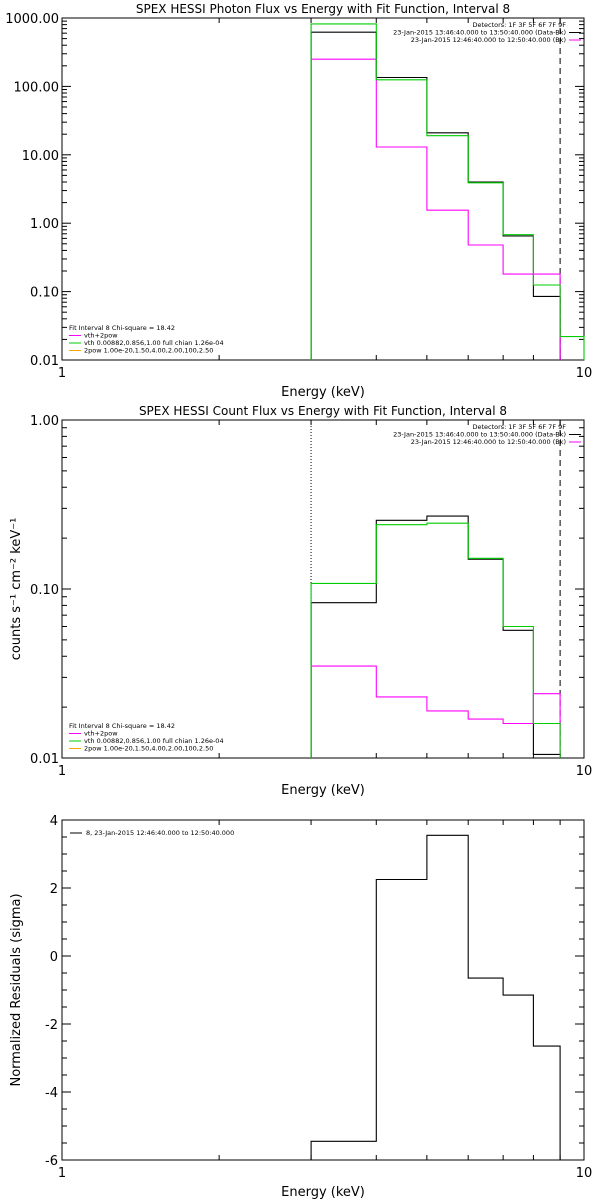  What do you see at coordinates (40, 156) in the screenshot?
I see `y-tick-label: 10.00` at bounding box center [40, 156].